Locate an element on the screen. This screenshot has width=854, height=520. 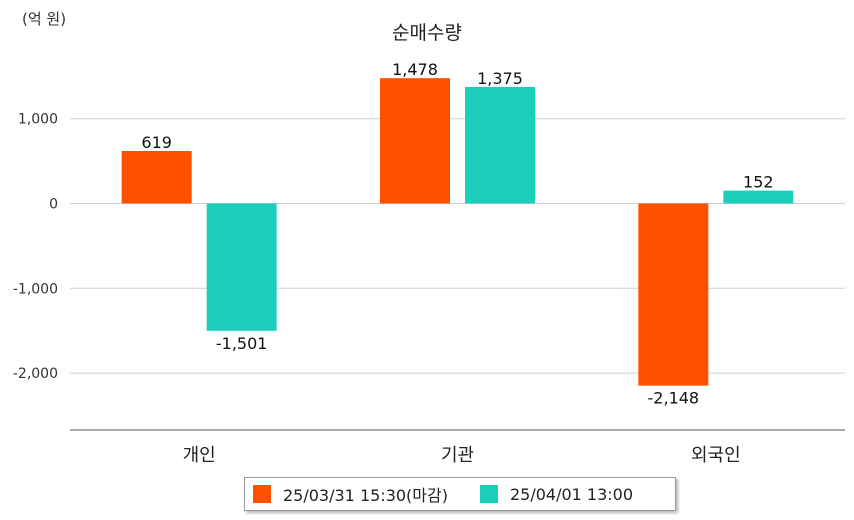
data-label: -2,148 is located at coordinates (674, 398).